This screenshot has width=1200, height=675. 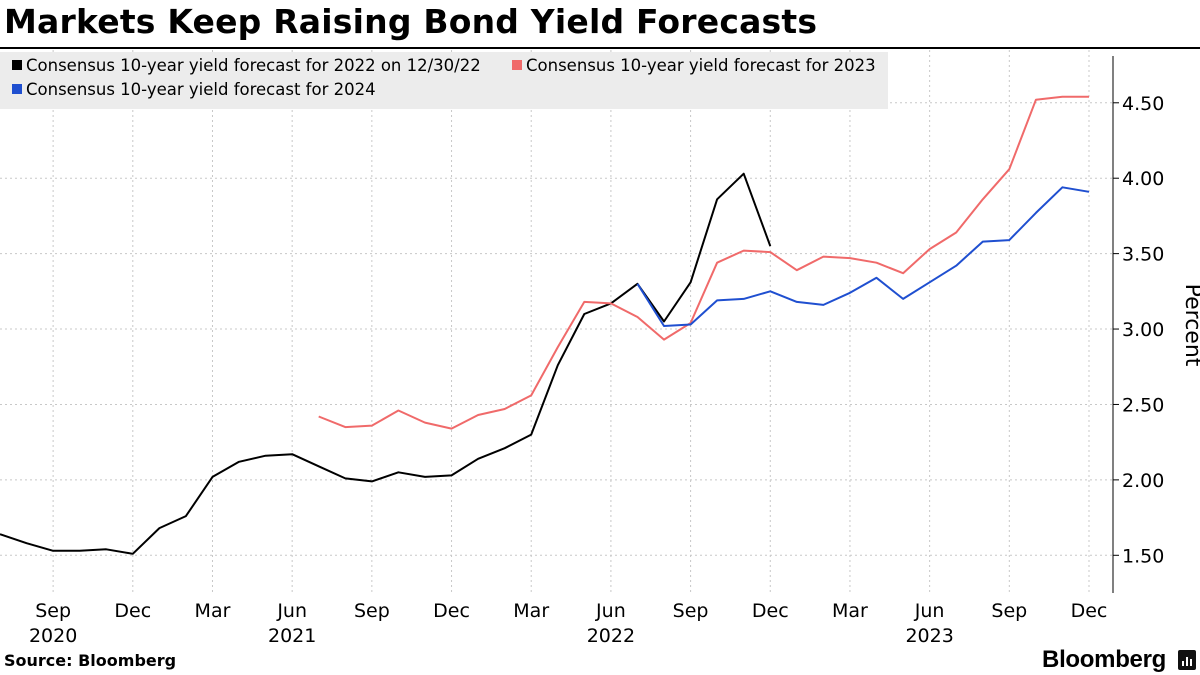 What do you see at coordinates (1143, 179) in the screenshot?
I see `y-tick-label: 4.00` at bounding box center [1143, 179].